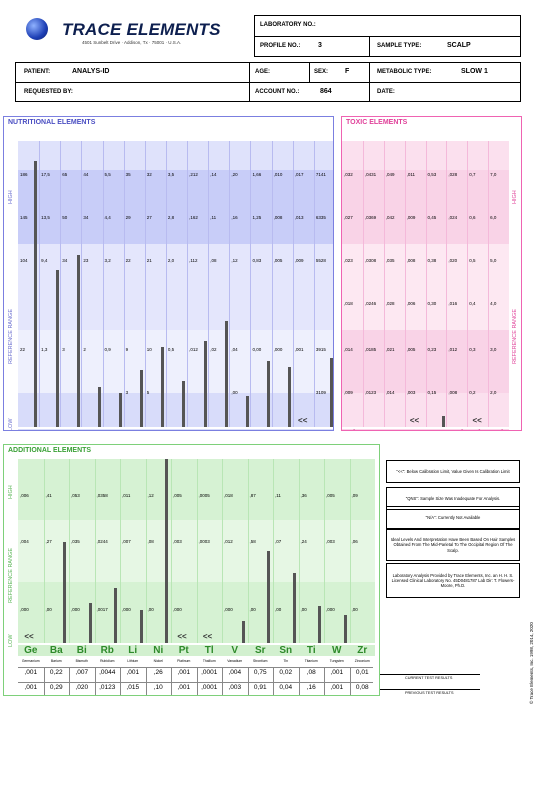 Image resolution: width=557 pixels, height=793 pixels. What do you see at coordinates (493, 218) in the screenshot?
I see `toxic-tick-label: 6,0` at bounding box center [493, 218].